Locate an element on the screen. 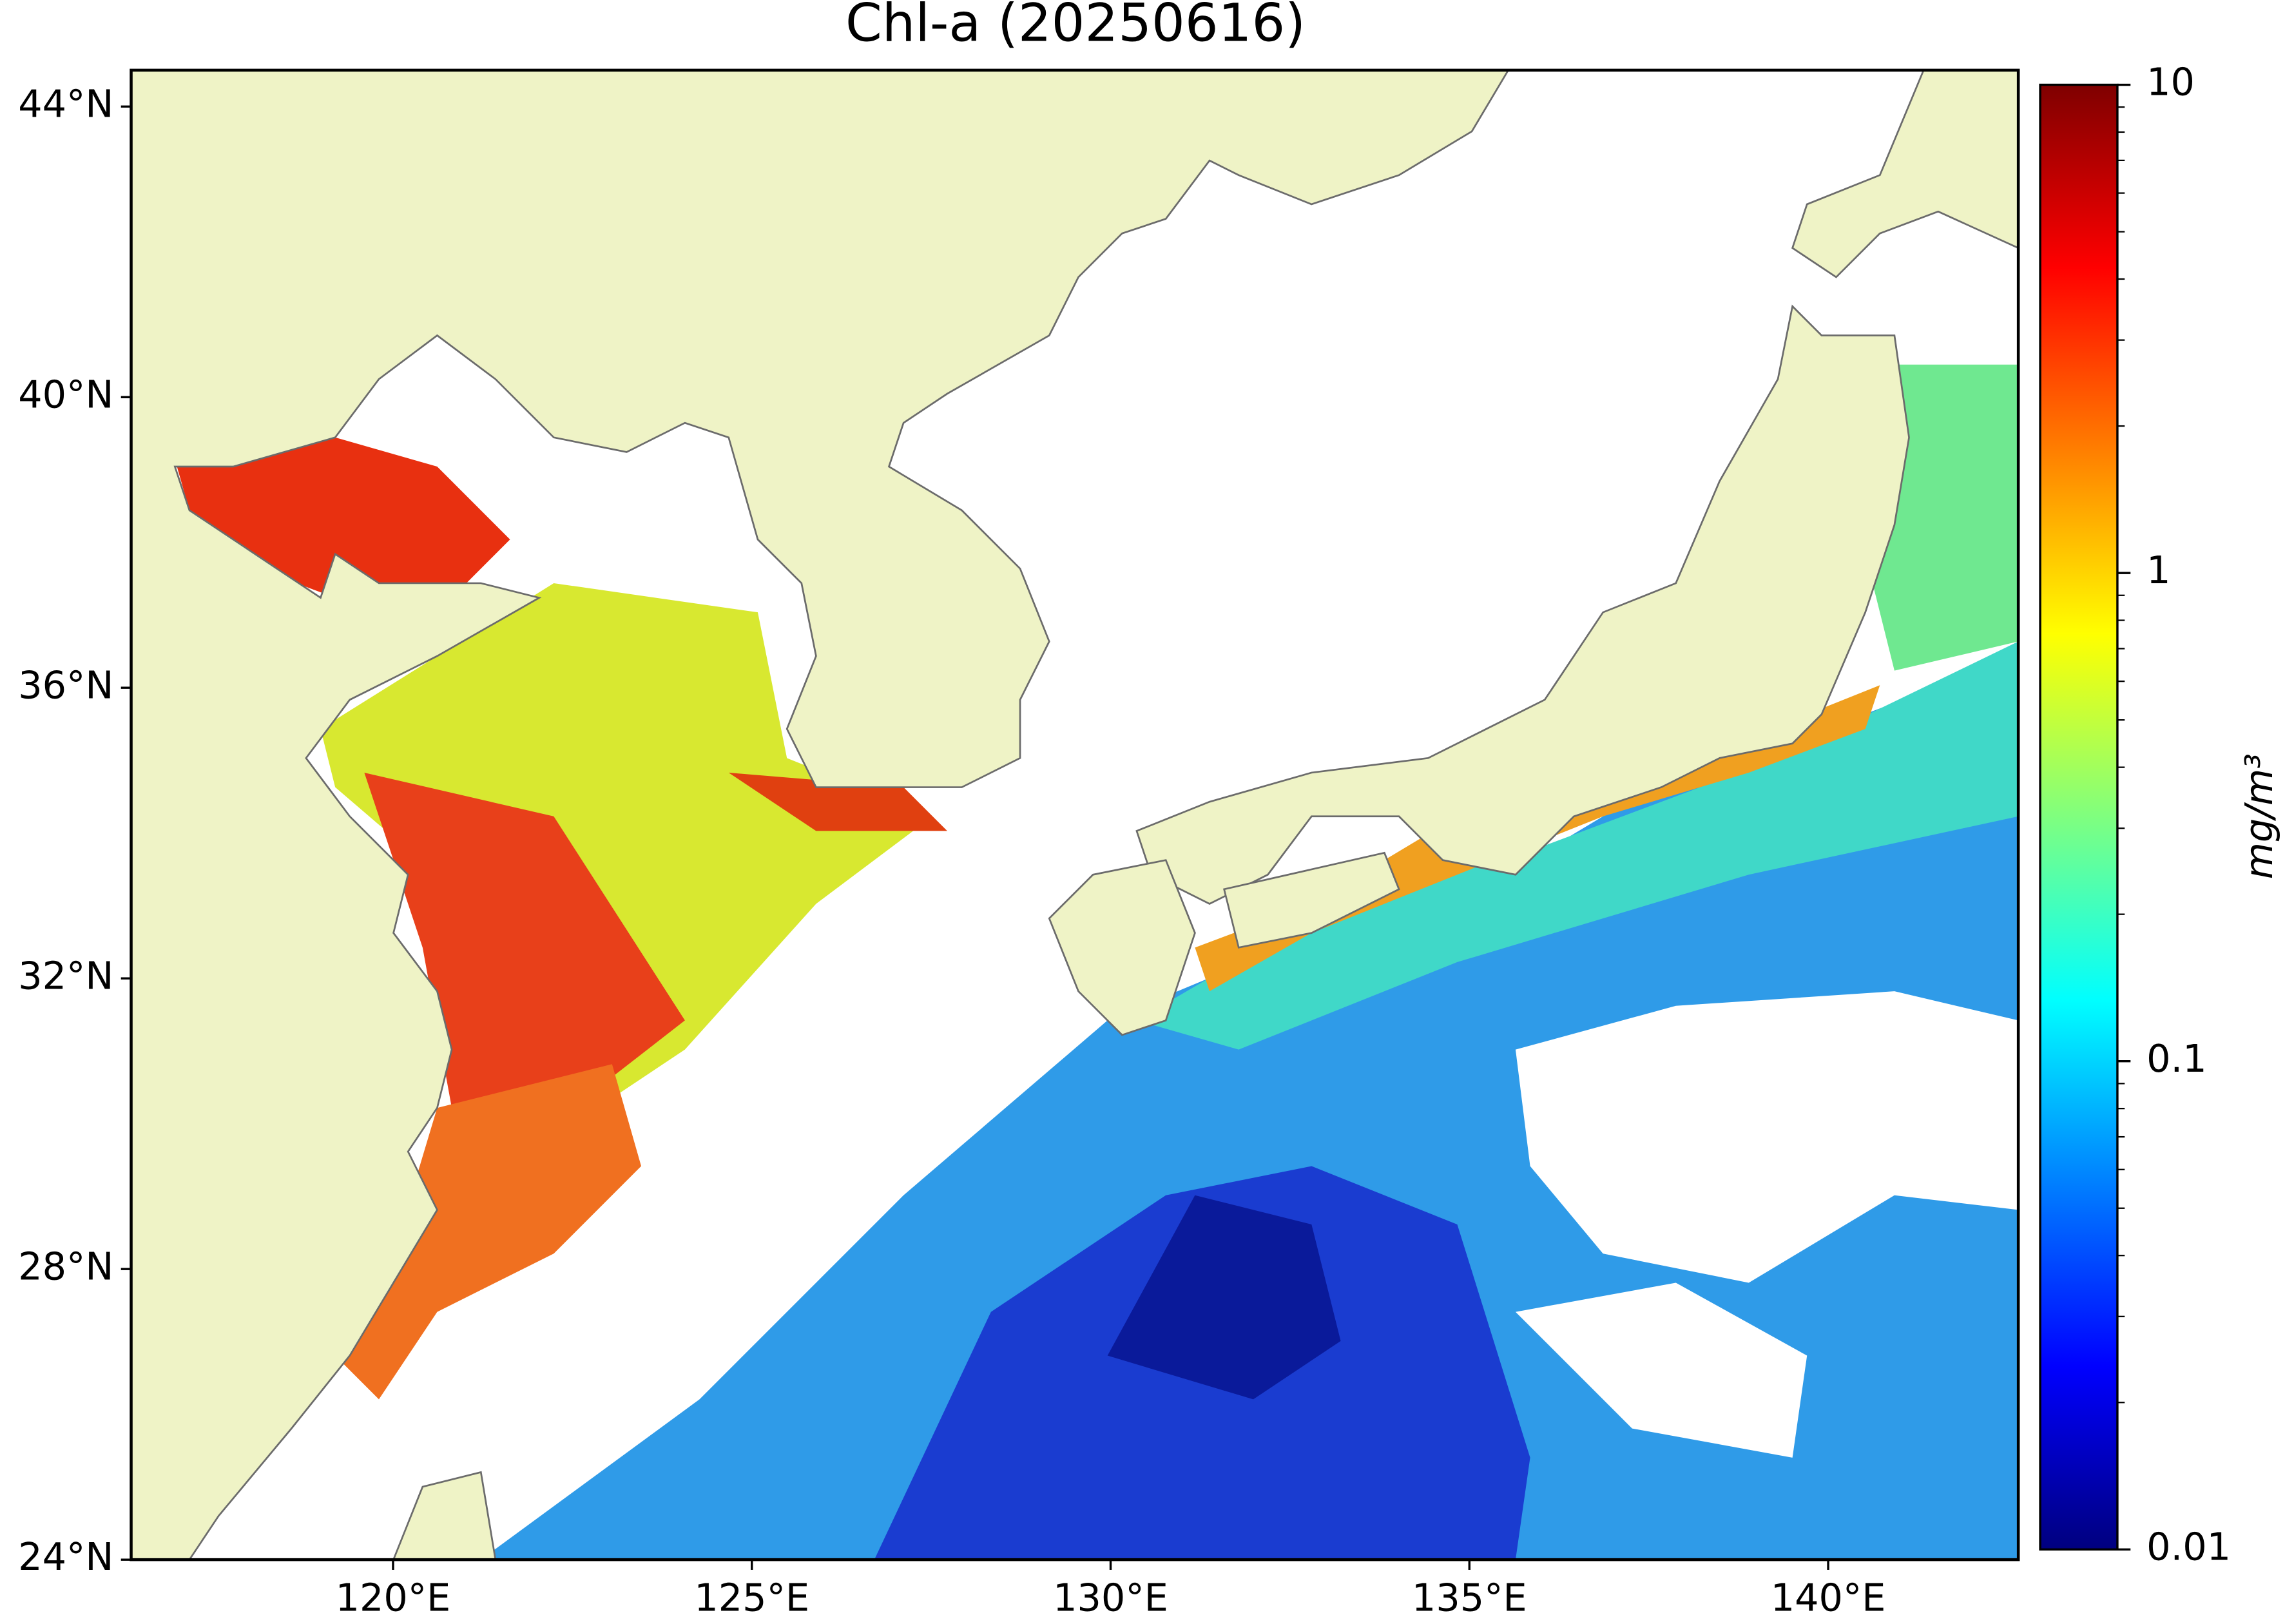  map-title: Chl-a (20250616) is located at coordinates (1075, 27).